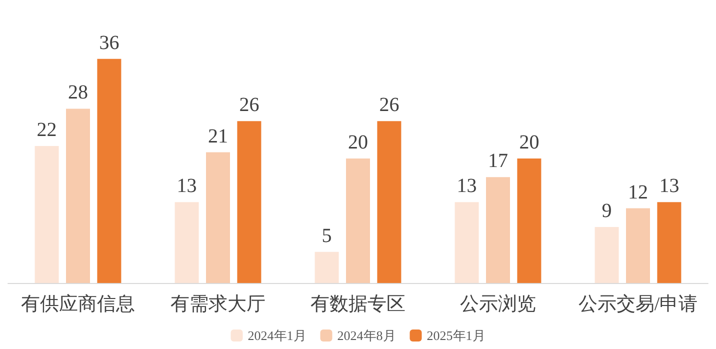  I want to click on legend-label: 2025年1月, so click(456, 335).